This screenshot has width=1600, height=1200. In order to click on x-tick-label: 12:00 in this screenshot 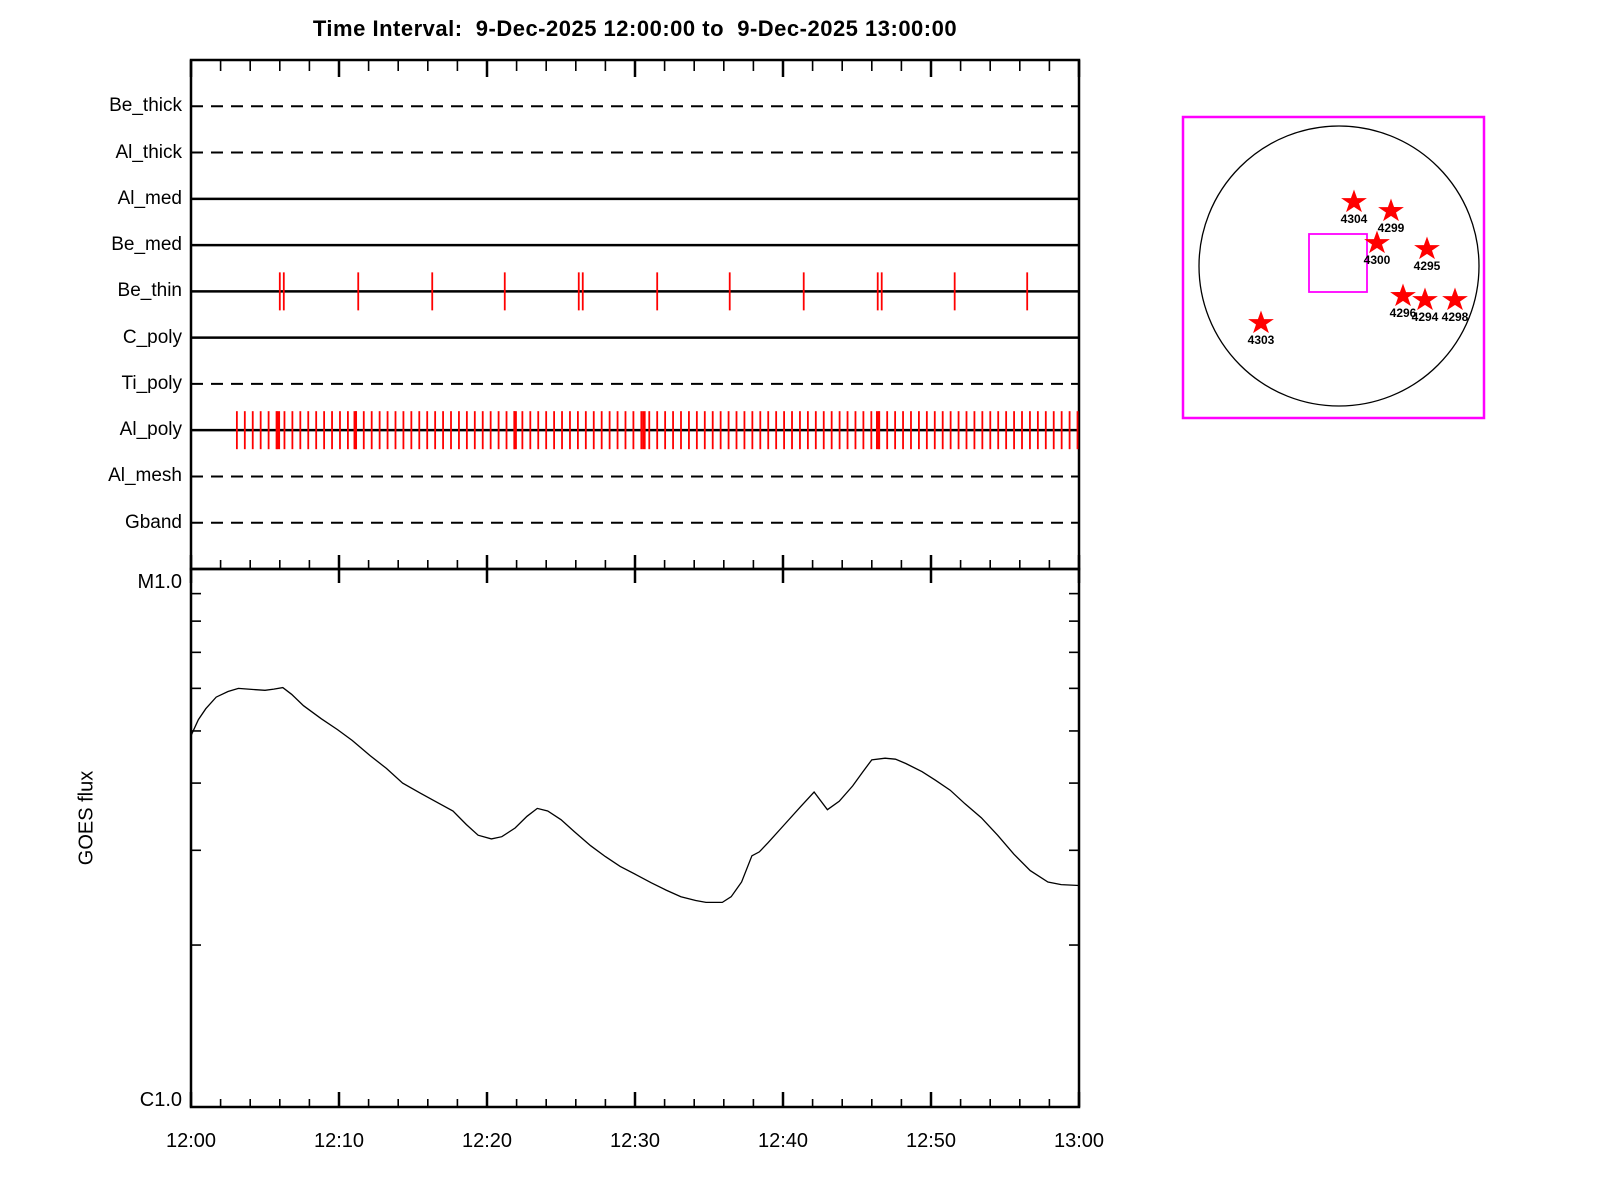, I will do `click(191, 1141)`.